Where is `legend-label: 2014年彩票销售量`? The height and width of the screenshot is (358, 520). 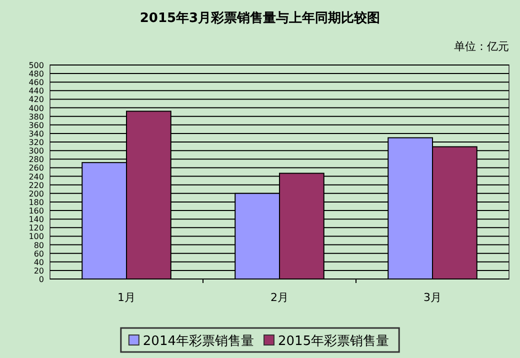 legend-label: 2014年彩票销售量 is located at coordinates (198, 341).